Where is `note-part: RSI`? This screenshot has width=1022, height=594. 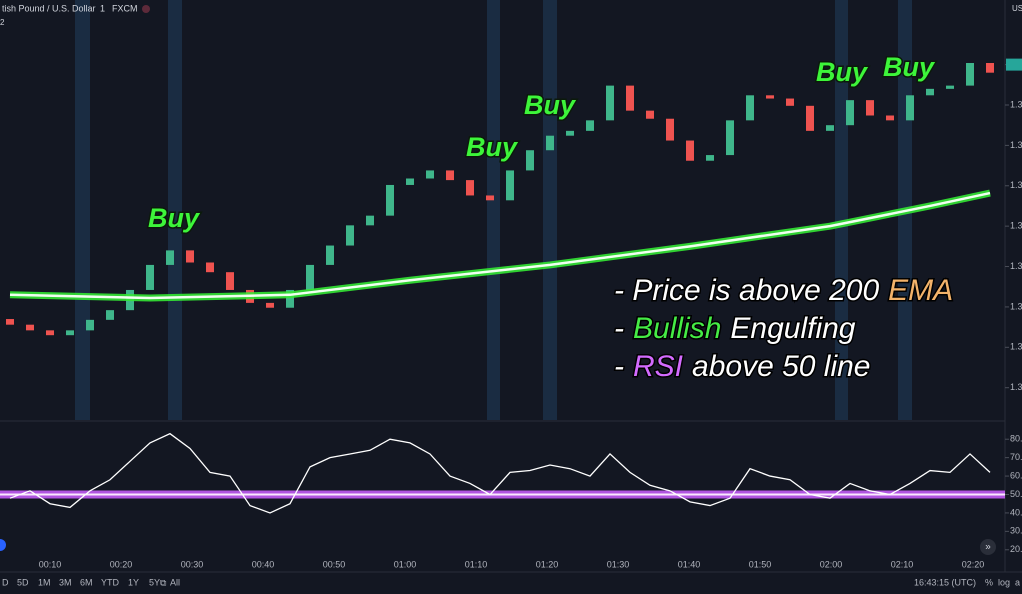 note-part: RSI is located at coordinates (658, 366).